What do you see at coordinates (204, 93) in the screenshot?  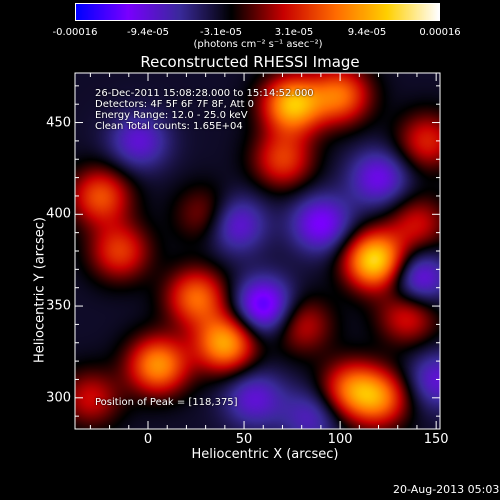 I see `annotation-time-range: 26-Dec-2011 15:08:28.000 to 15:14:52.000` at bounding box center [204, 93].